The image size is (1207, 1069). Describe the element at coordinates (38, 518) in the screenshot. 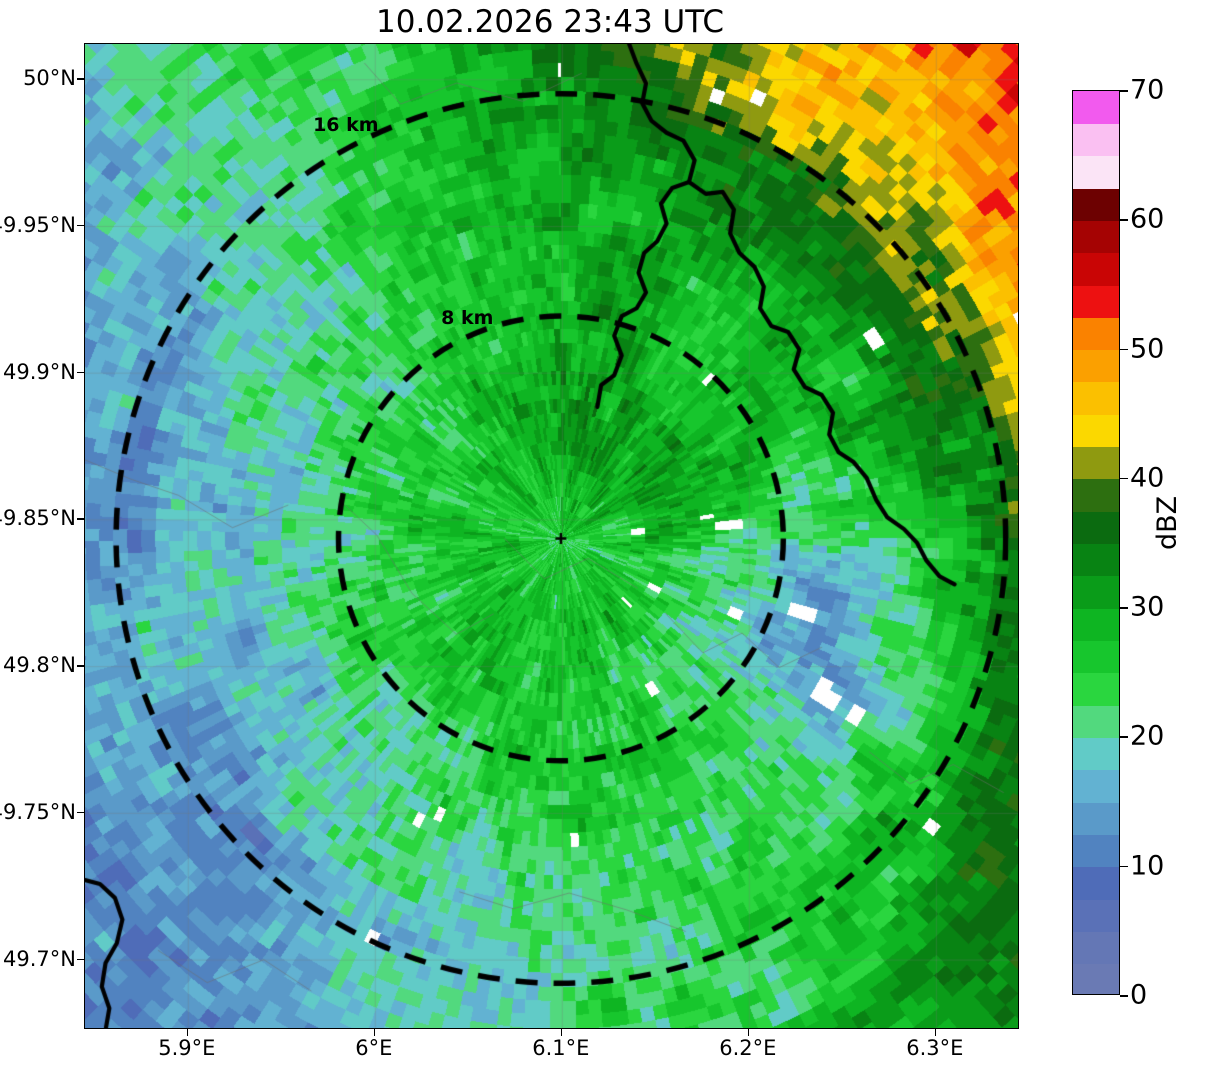

I see `y-tick-label: 49.85°N` at that location.